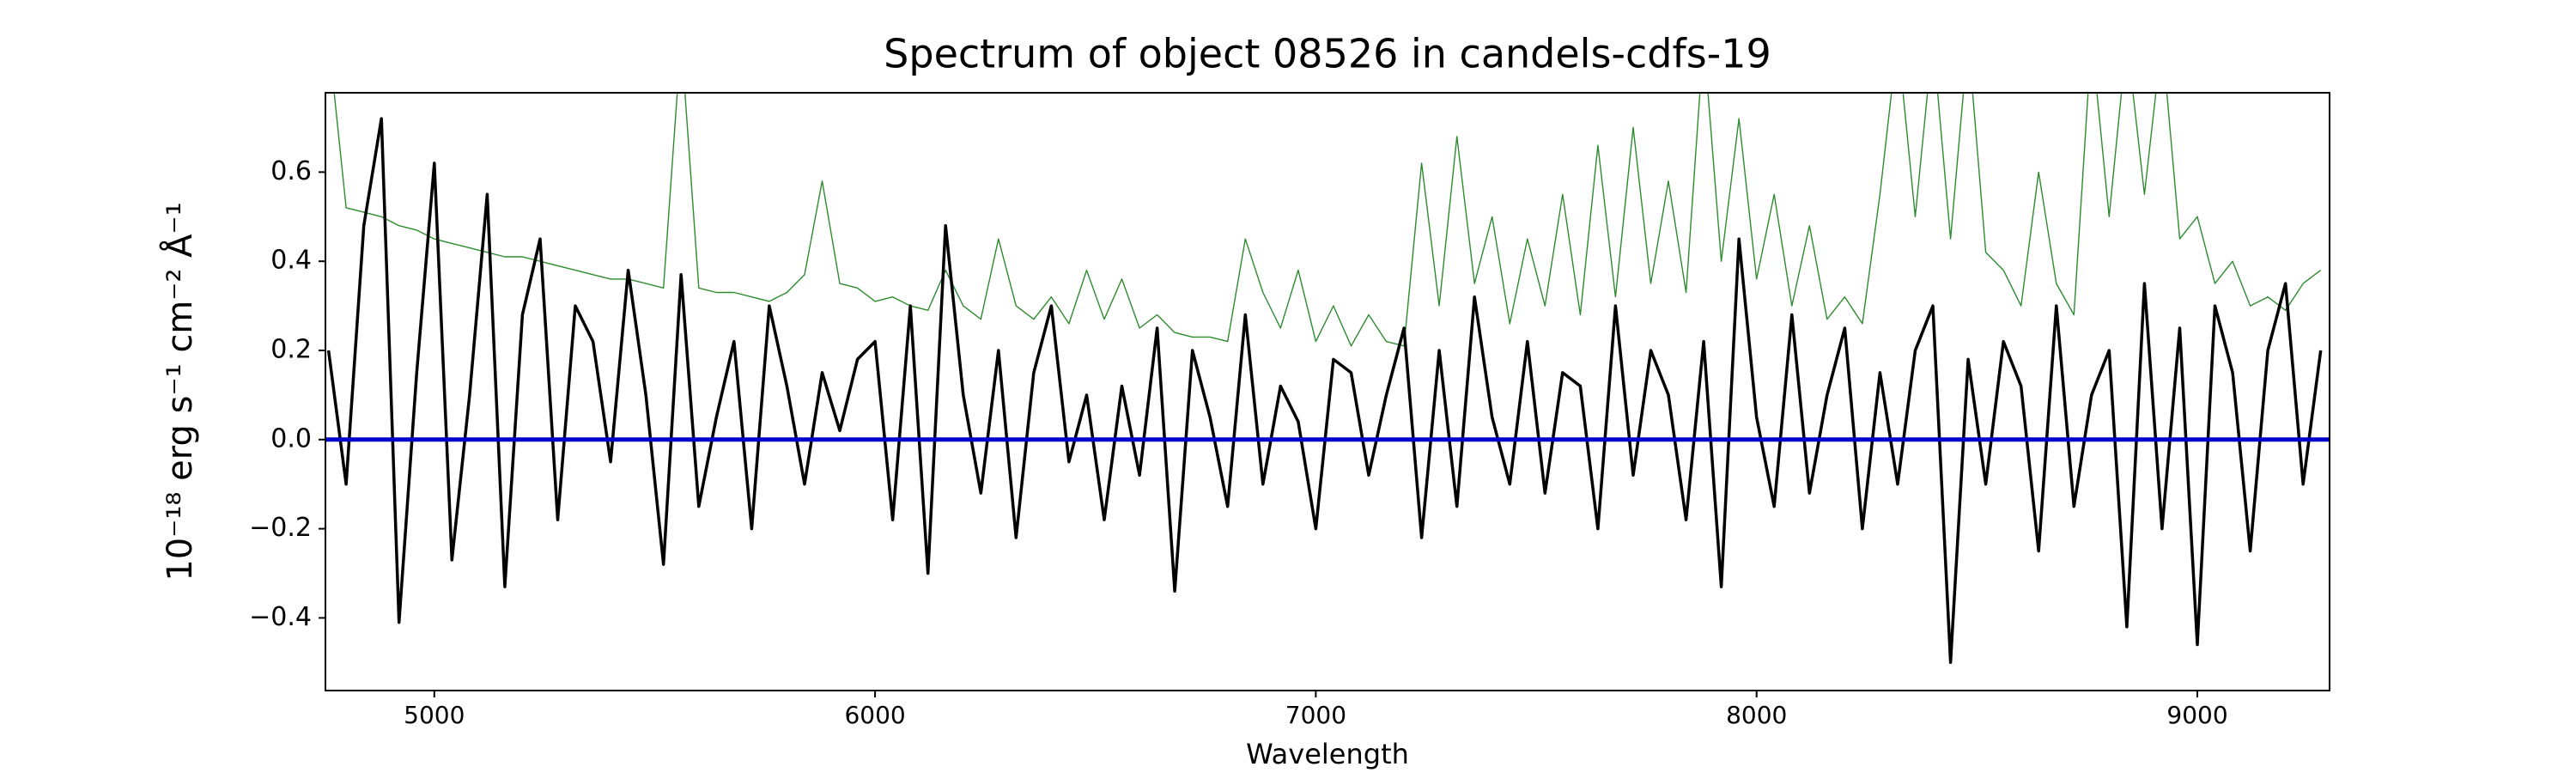 The height and width of the screenshot is (773, 2576). Describe the element at coordinates (180, 391) in the screenshot. I see `y-axis-label: 10⁻¹⁸ erg s⁻¹ cm⁻² Å⁻¹` at that location.